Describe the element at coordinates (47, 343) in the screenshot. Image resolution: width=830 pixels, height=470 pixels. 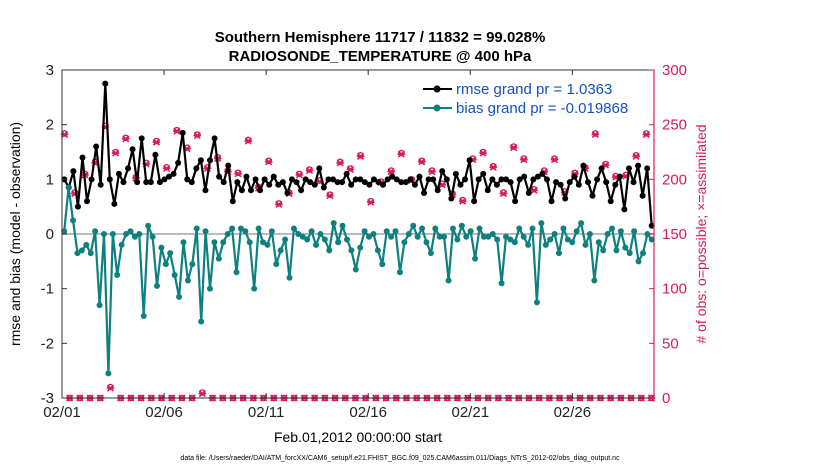
I see `y-left-tick-label: -2` at that location.